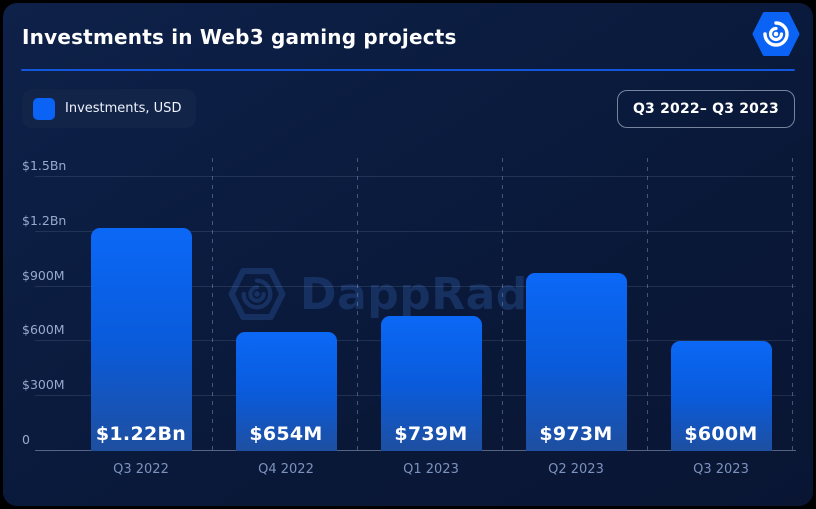 This screenshot has width=816, height=509. Describe the element at coordinates (431, 383) in the screenshot. I see `bar-q1-2023: $739M` at that location.